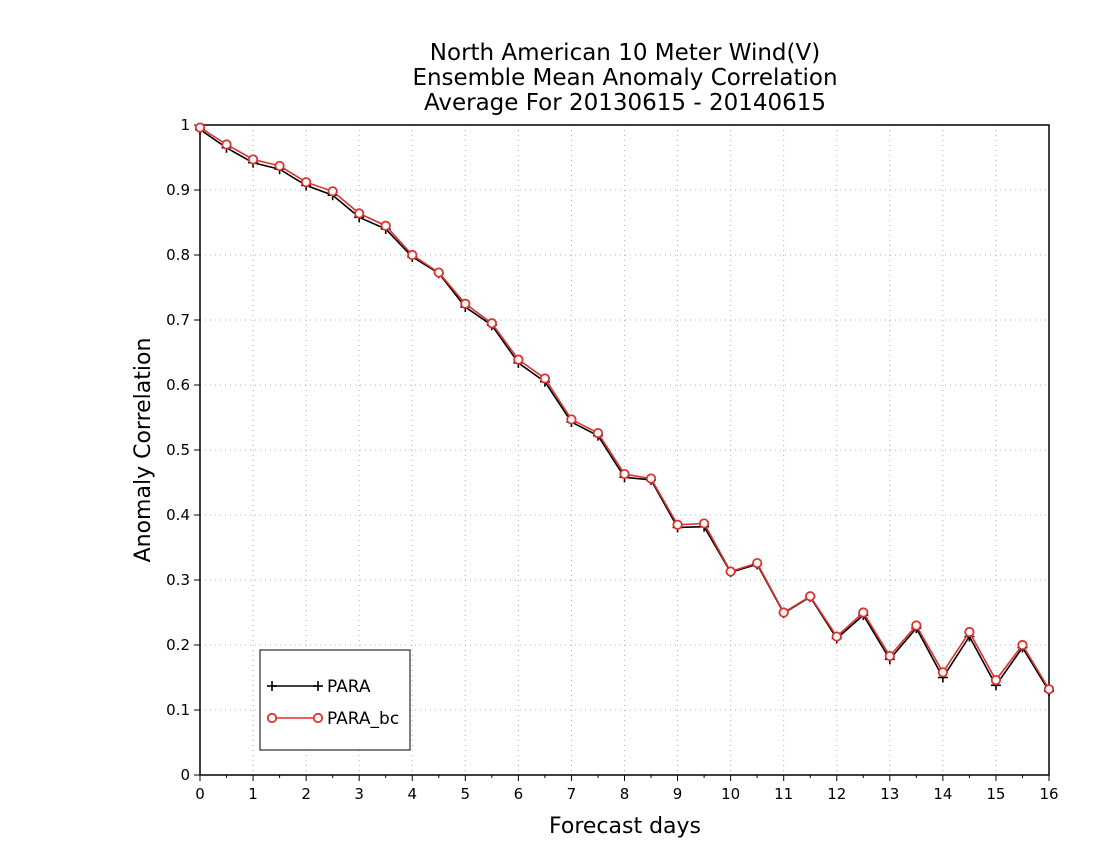 The width and height of the screenshot is (1100, 850). Describe the element at coordinates (995, 794) in the screenshot. I see `x-tick-label: 15` at that location.